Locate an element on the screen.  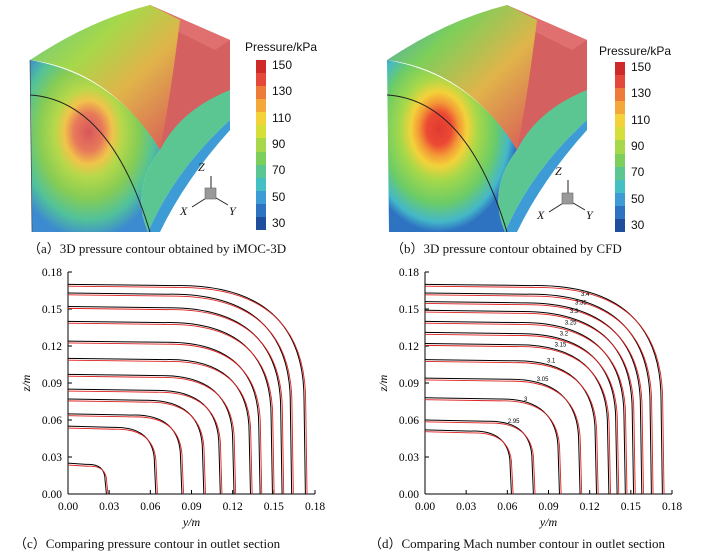
triad-y-label: Y is located at coordinates (232, 211).